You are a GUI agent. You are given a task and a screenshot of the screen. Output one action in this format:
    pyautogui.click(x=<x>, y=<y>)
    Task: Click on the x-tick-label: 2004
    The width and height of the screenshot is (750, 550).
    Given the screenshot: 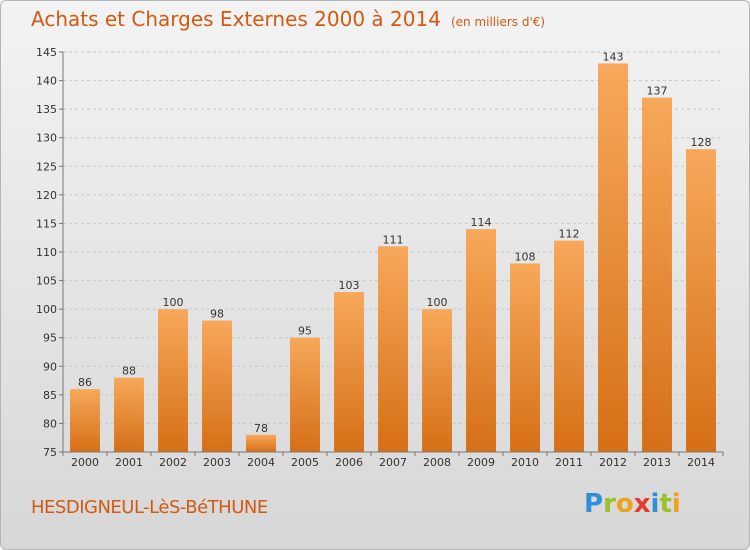 What is the action you would take?
    pyautogui.click(x=261, y=462)
    